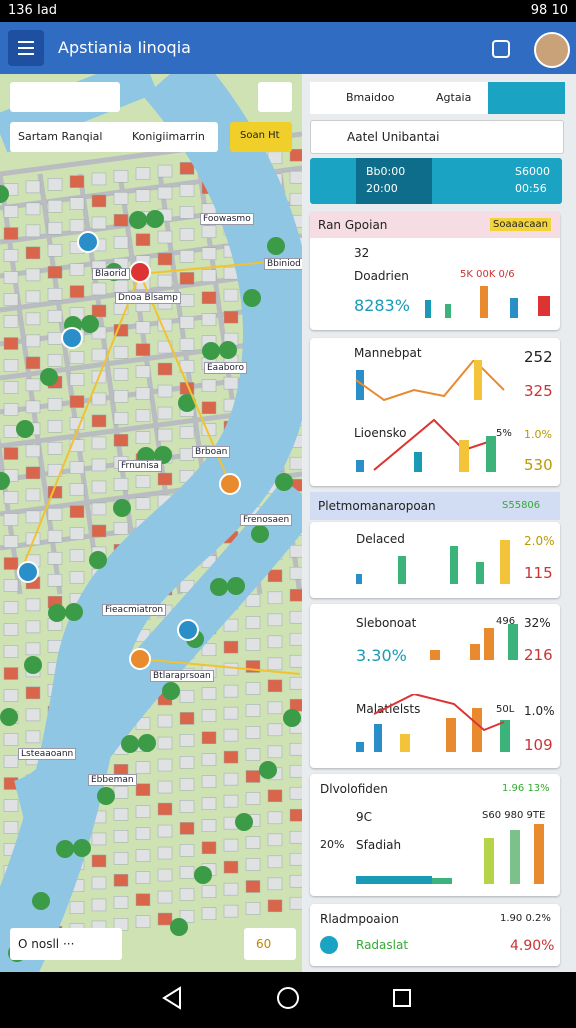 This screenshot has width=576, height=1028. Describe the element at coordinates (370, 97) in the screenshot. I see `tab: Bmaidoo` at that location.